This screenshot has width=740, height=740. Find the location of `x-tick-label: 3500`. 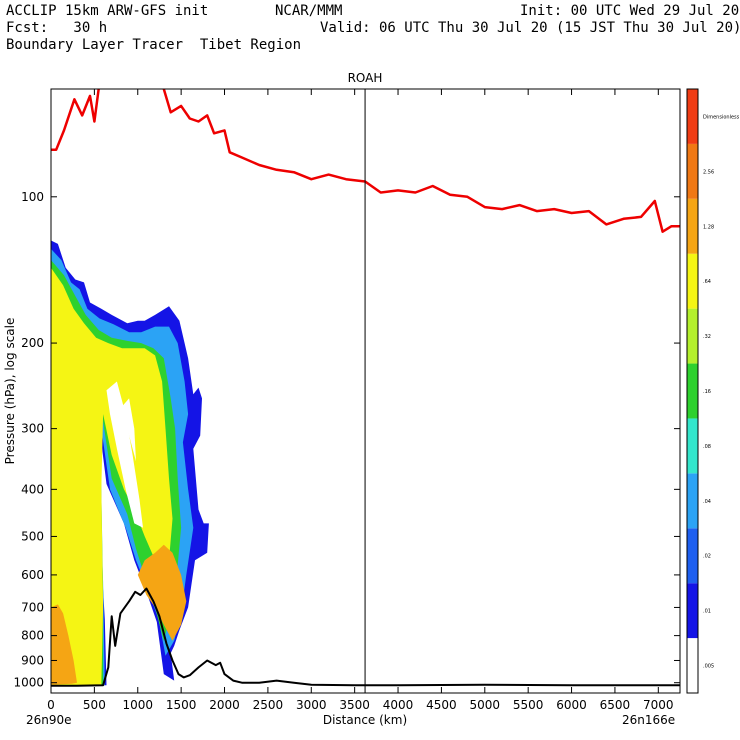

x-tick-label: 3500 is located at coordinates (354, 705).